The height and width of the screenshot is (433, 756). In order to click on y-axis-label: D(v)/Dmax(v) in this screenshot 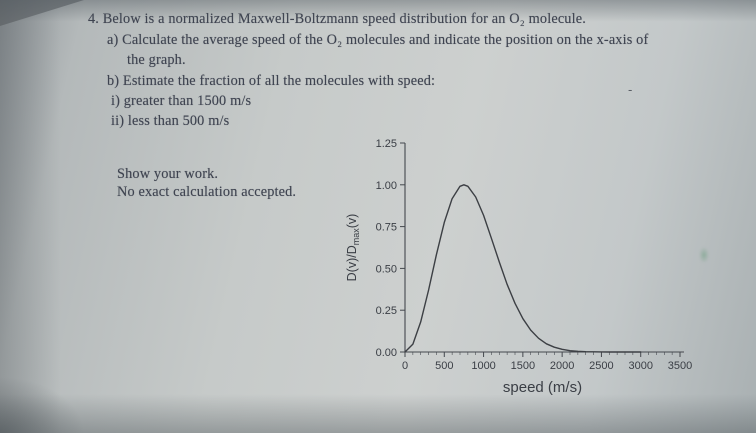, I will do `click(353, 248)`.